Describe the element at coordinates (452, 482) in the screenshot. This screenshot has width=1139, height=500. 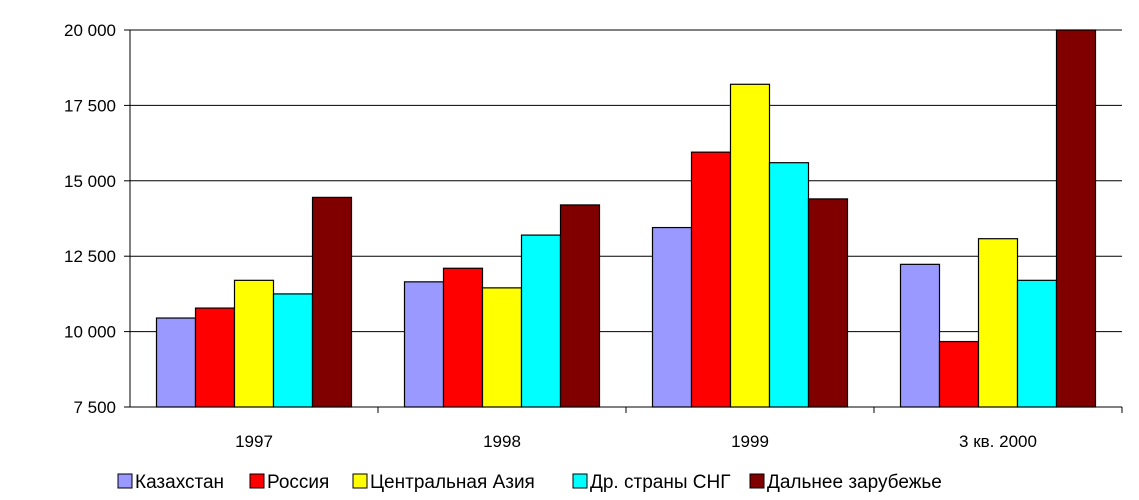
I see `legend-label: Центральная Азия` at that location.